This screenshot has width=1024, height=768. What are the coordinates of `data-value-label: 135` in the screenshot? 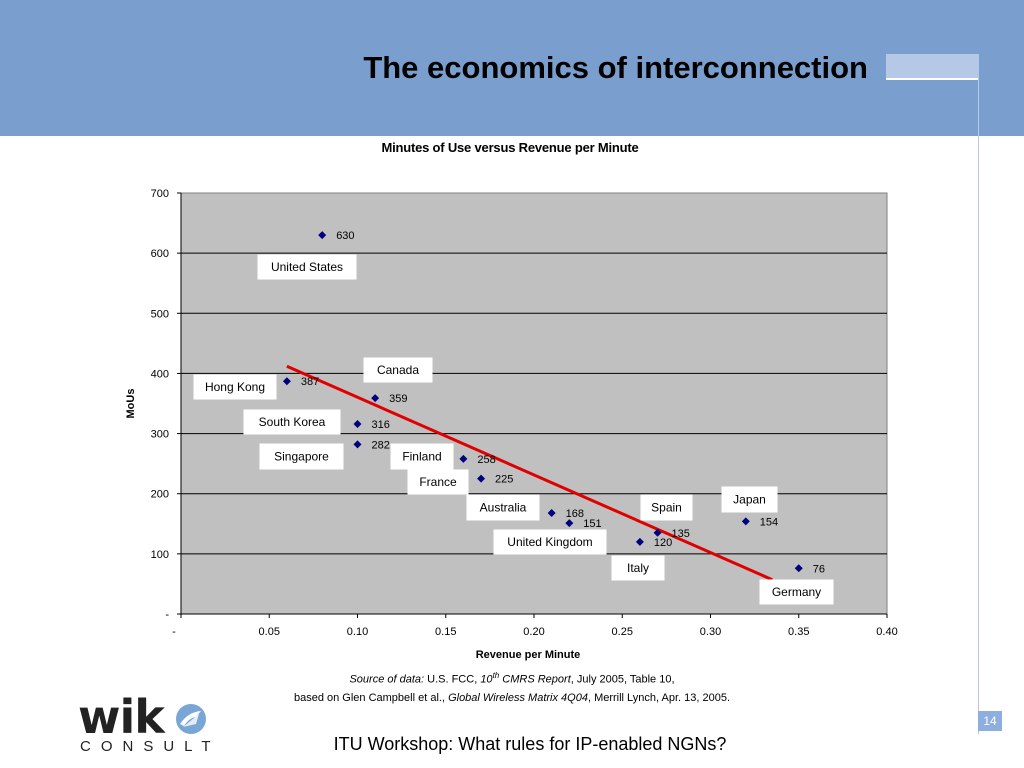 It's located at (681, 534).